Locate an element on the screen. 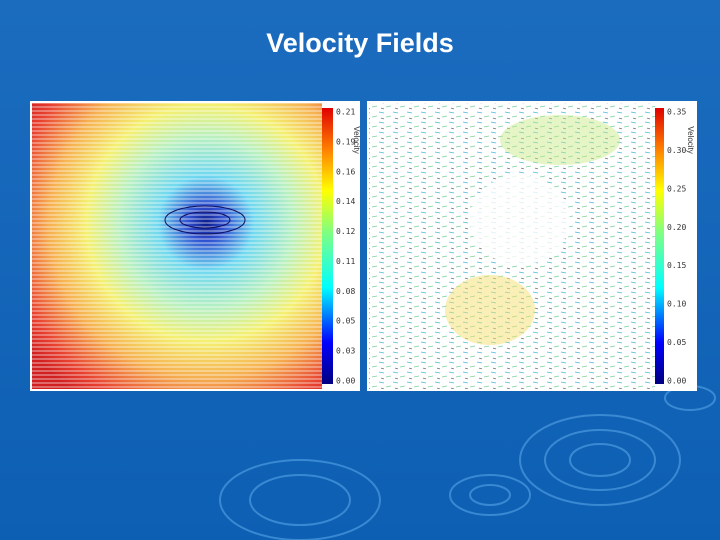 Image resolution: width=720 pixels, height=540 pixels. colorbar-tick-label: 0.15 is located at coordinates (676, 265).